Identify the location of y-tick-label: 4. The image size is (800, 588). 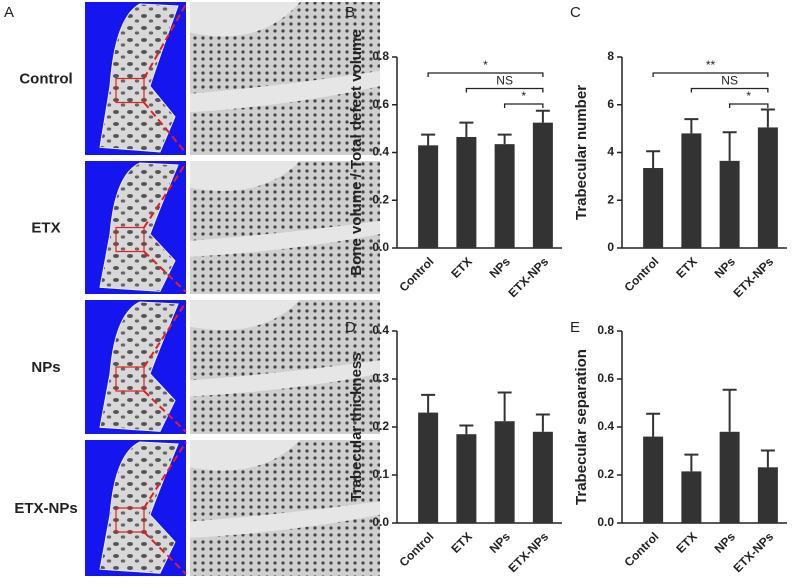
(610, 152).